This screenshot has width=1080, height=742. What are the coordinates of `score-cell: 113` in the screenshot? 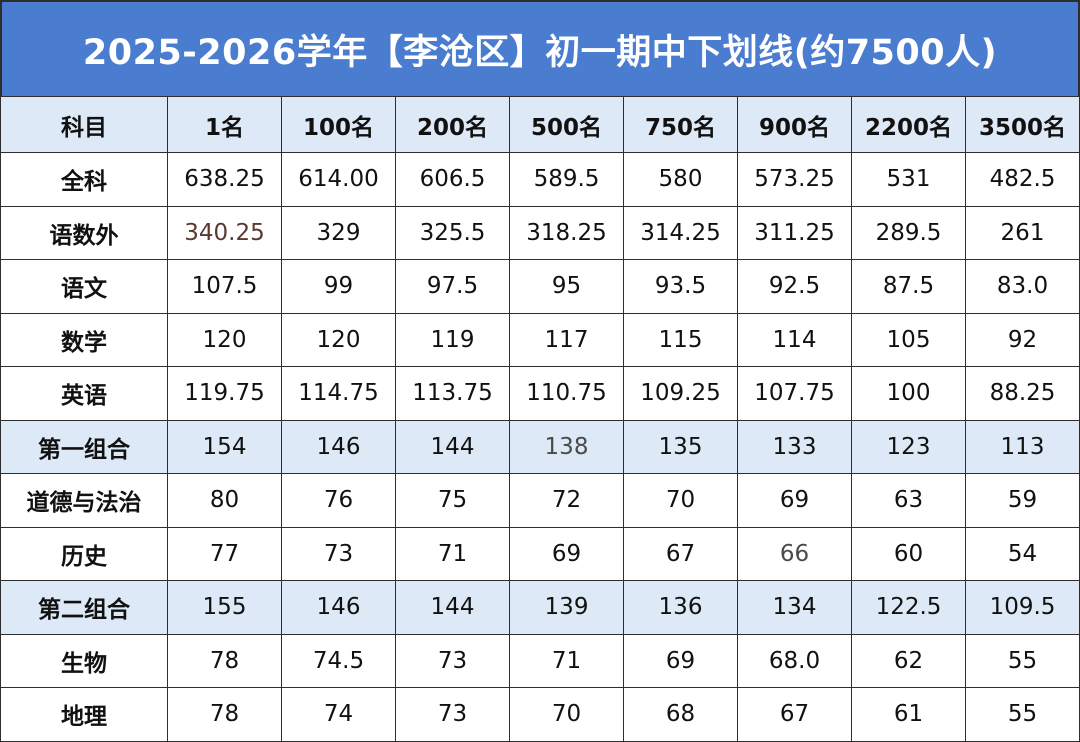 It's located at (1022, 446).